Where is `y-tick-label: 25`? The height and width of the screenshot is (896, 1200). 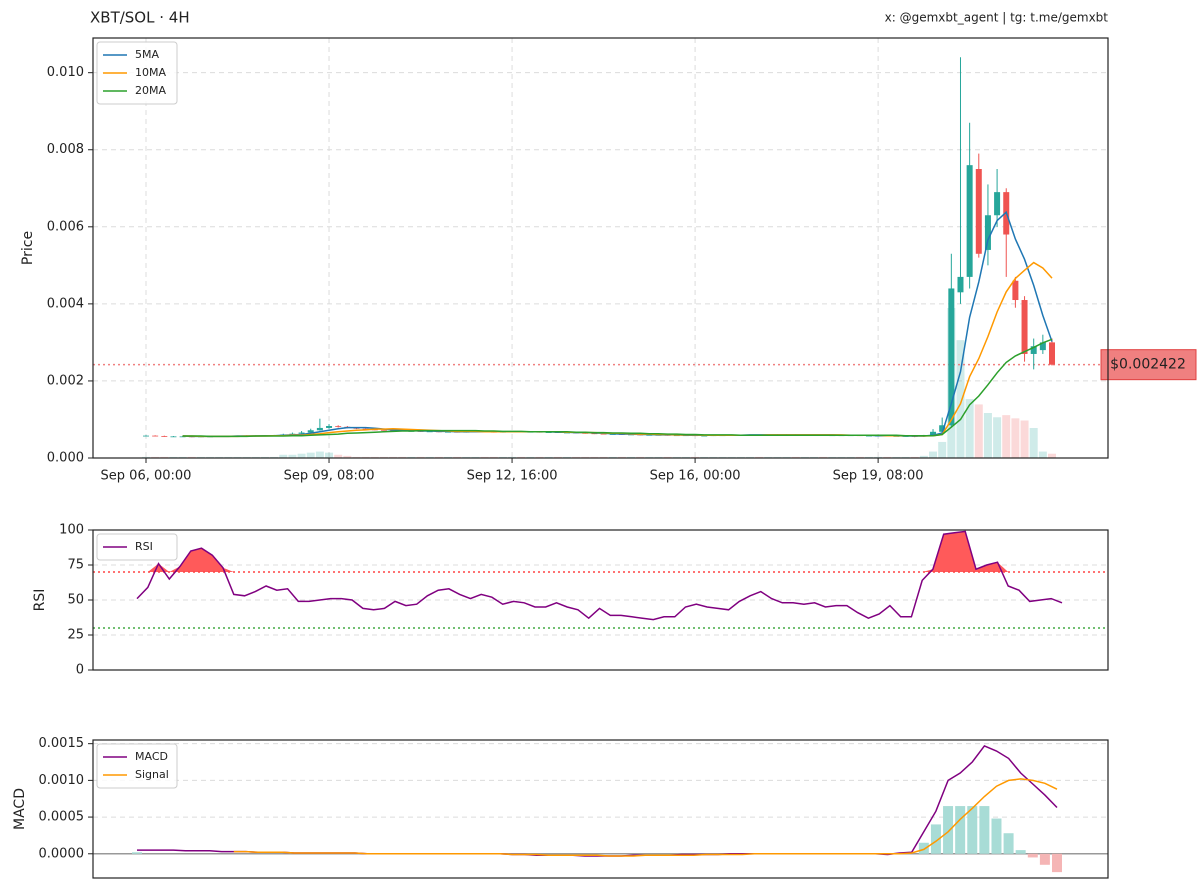
y-tick-label: 25 is located at coordinates (75, 635).